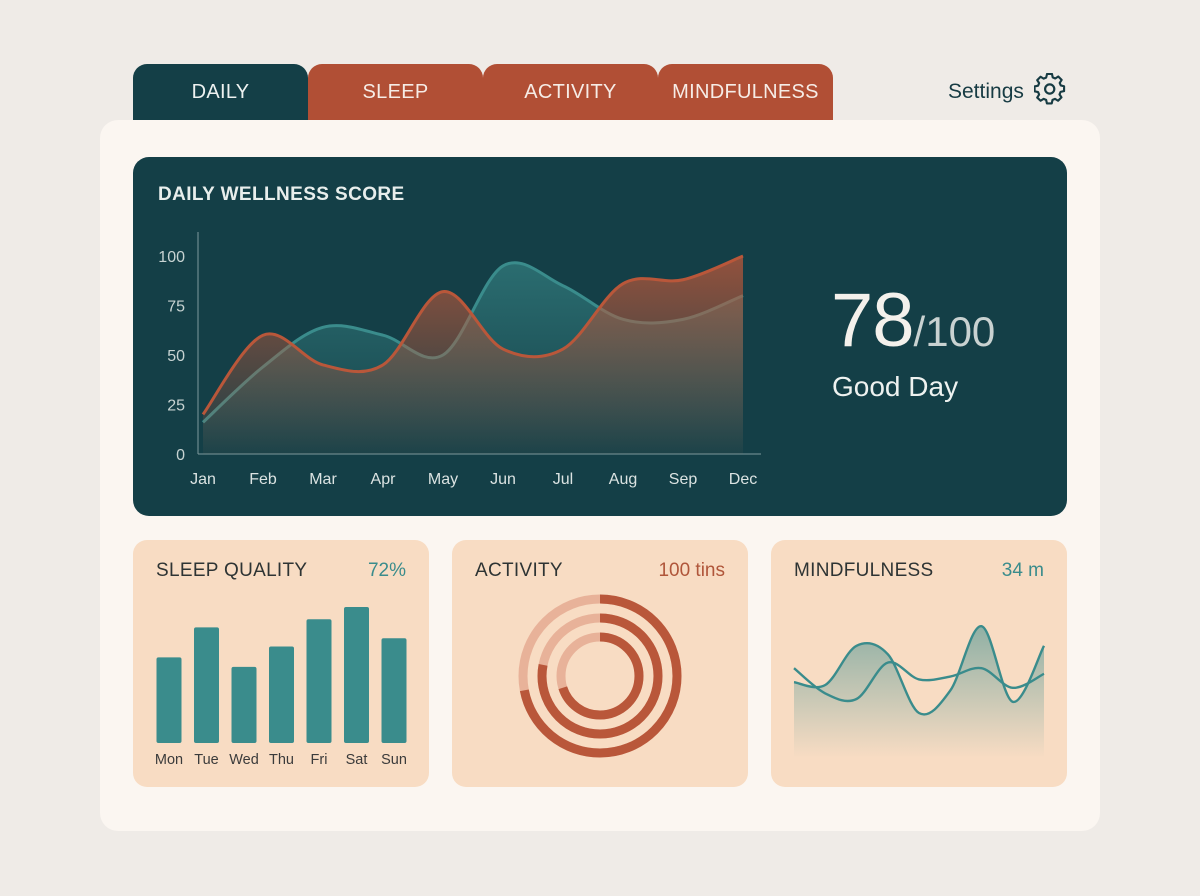 The image size is (1200, 896). I want to click on tab-sleep: SLEEP, so click(395, 92).